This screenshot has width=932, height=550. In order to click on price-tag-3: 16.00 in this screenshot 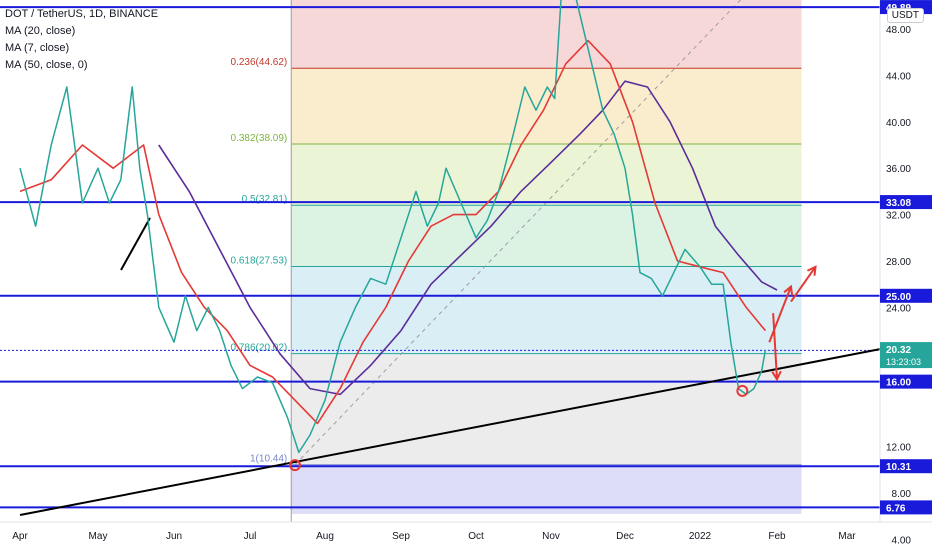, I will do `click(898, 383)`.